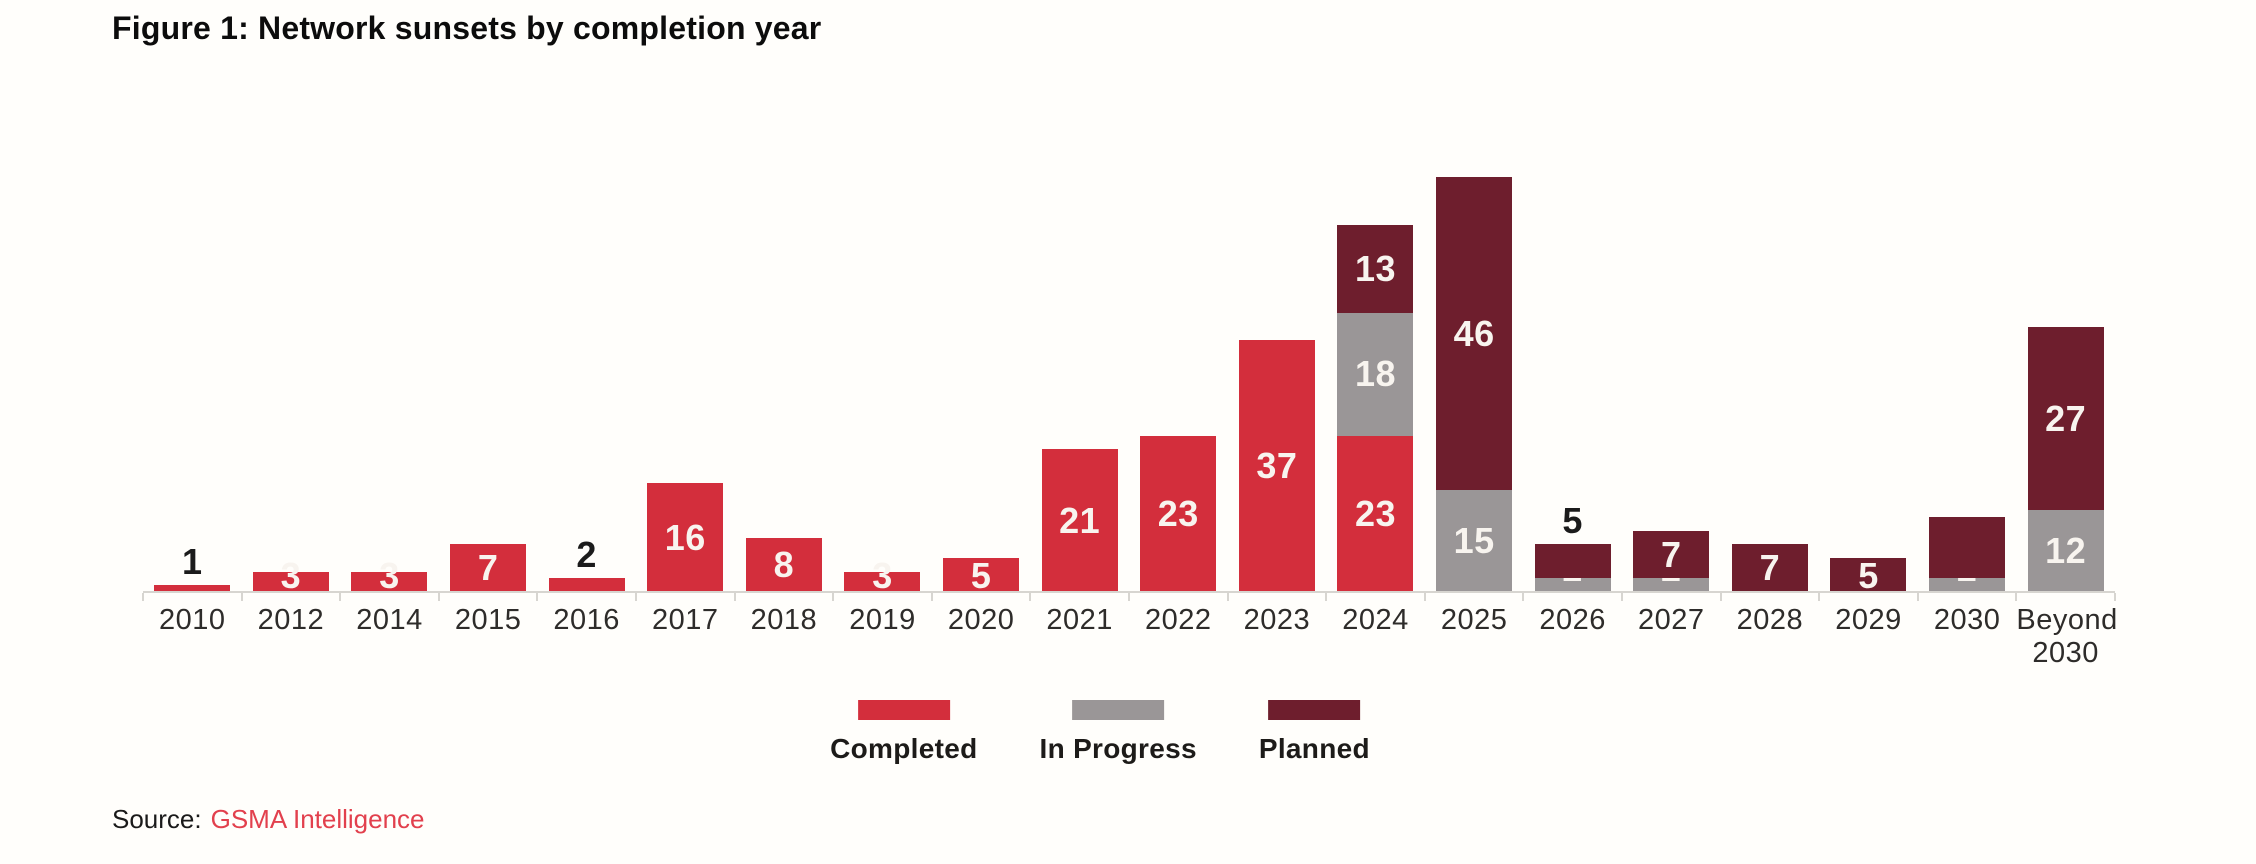 The height and width of the screenshot is (864, 2256). Describe the element at coordinates (1967, 620) in the screenshot. I see `x-axis-label: 2030` at that location.